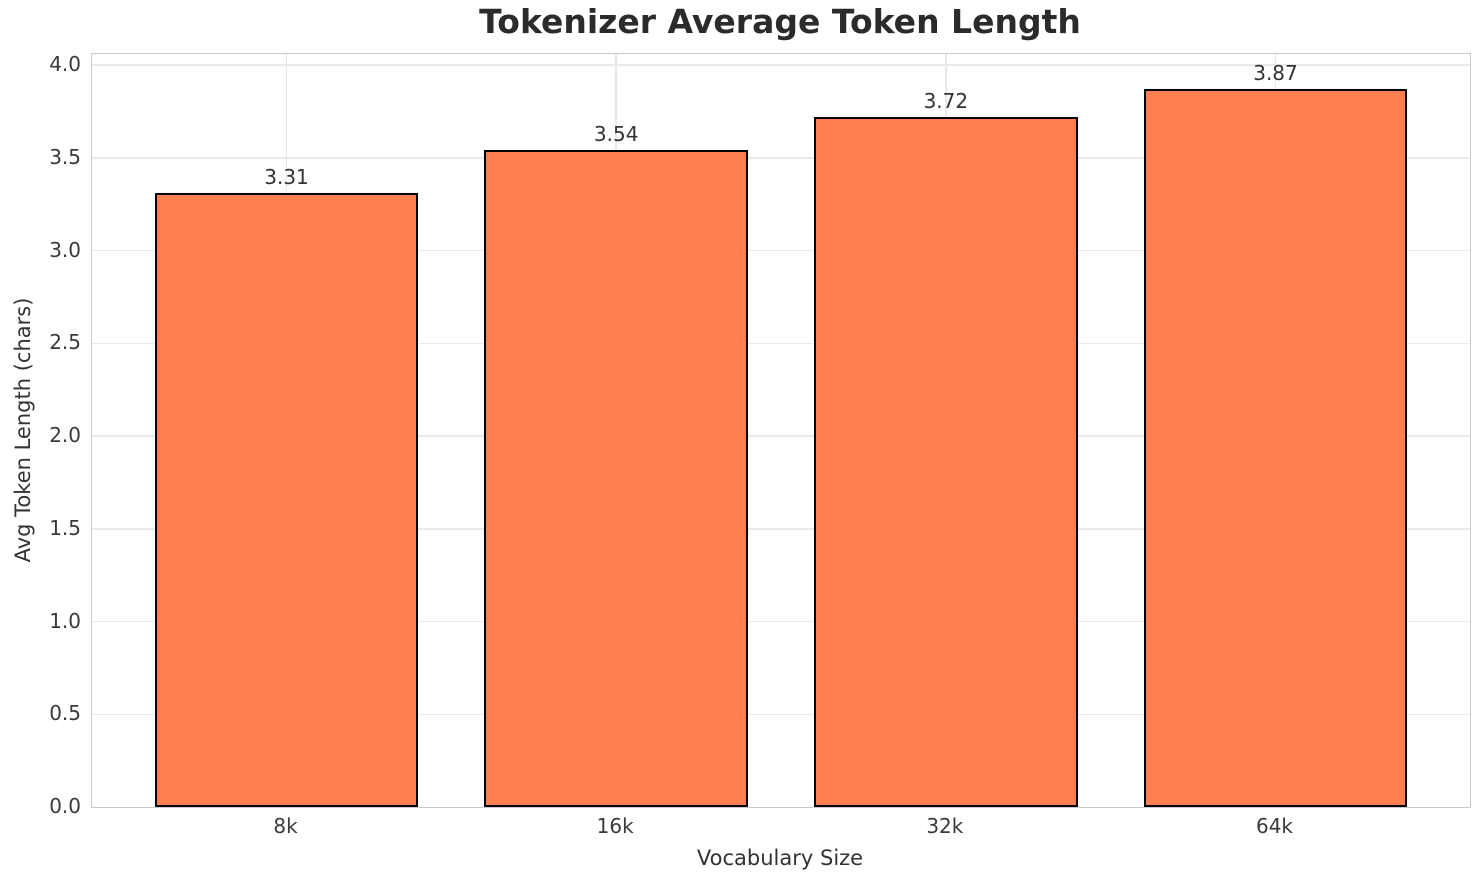 The height and width of the screenshot is (885, 1484). I want to click on bar-value-label: 3.72, so click(946, 101).